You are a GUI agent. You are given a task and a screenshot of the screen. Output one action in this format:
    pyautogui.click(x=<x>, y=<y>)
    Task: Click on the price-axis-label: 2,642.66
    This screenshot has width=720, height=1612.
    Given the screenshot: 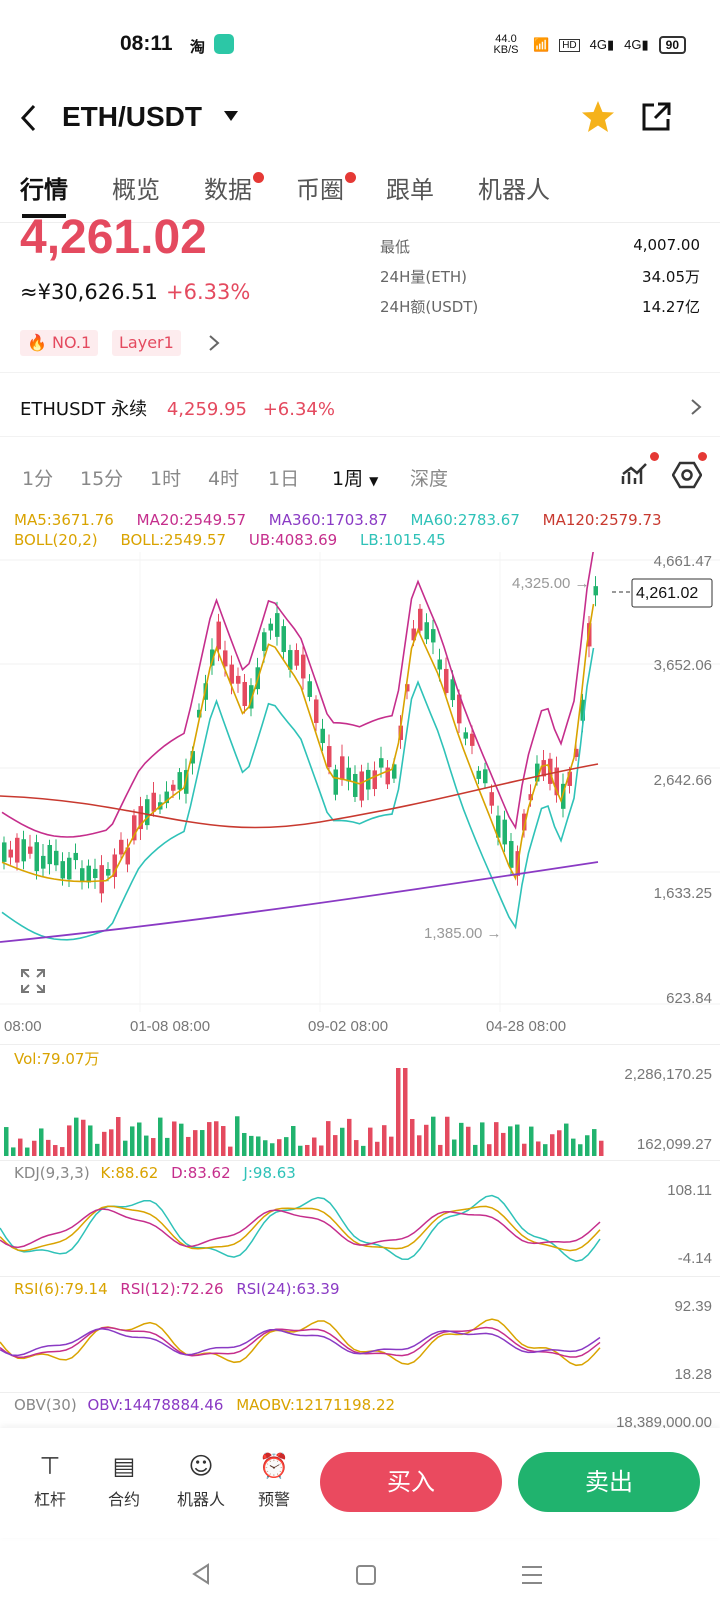 What is the action you would take?
    pyautogui.click(x=682, y=780)
    